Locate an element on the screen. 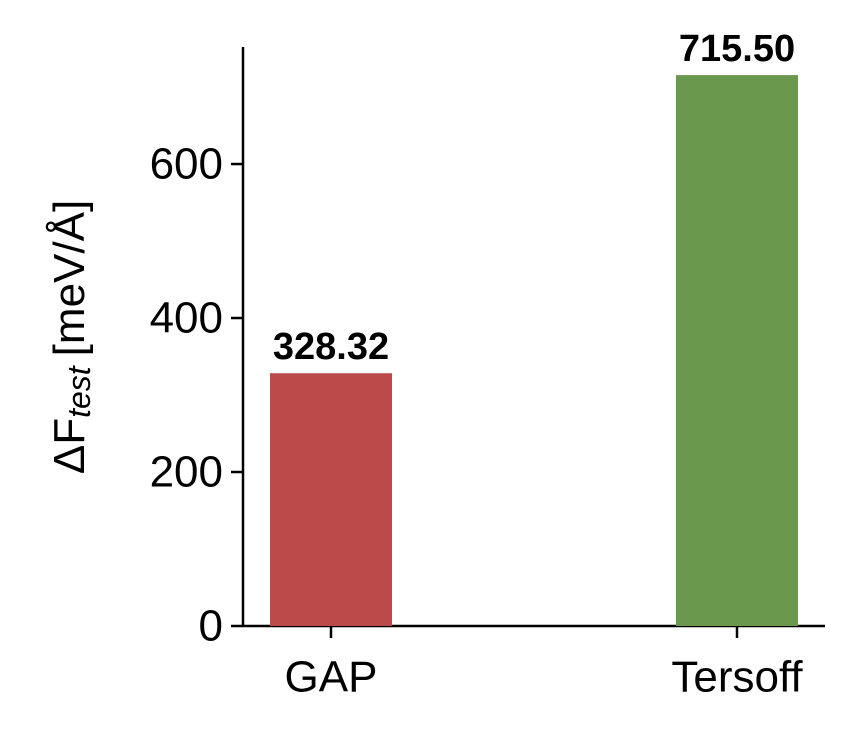 This screenshot has width=857, height=739. y-axis-label: ΔFtest [meV/Å] is located at coordinates (71, 337).